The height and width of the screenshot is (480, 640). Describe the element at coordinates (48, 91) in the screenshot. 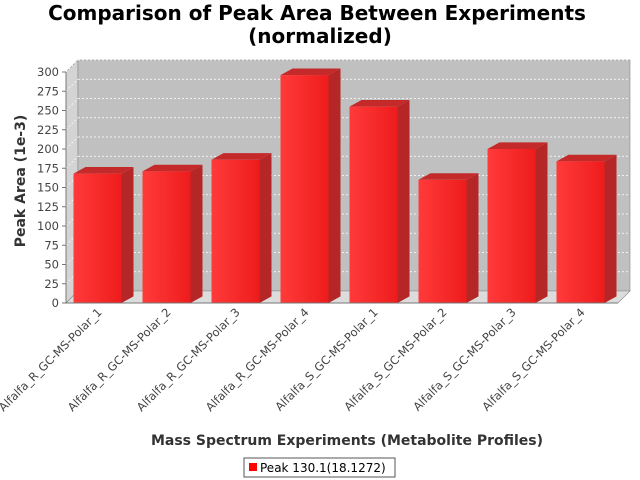

I see `y-tick-label: 275` at that location.